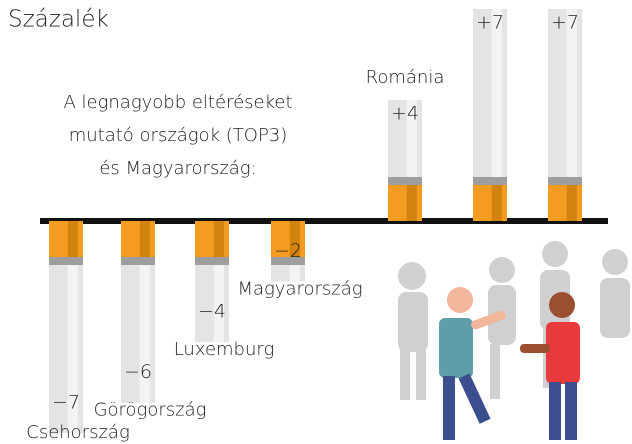 The height and width of the screenshot is (444, 632). Describe the element at coordinates (299, 289) in the screenshot. I see `category-label: Magyarország` at that location.